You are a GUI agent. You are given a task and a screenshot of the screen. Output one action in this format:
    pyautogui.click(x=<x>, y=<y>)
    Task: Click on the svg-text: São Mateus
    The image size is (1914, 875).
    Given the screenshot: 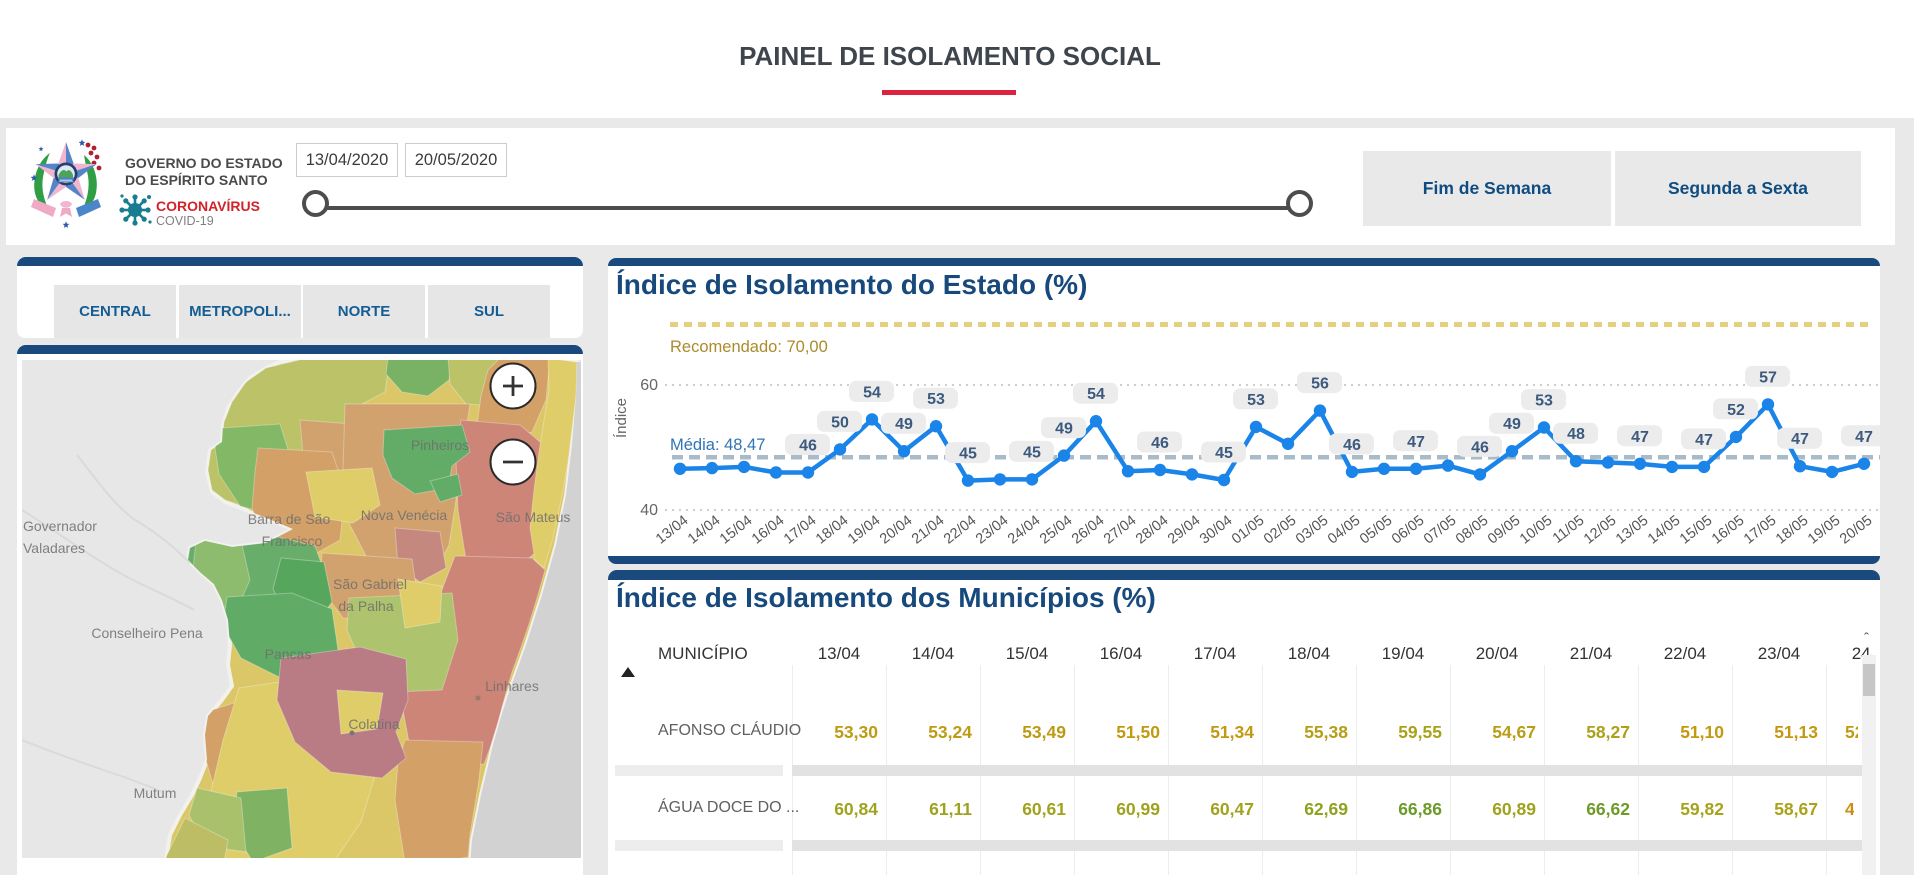 What is the action you would take?
    pyautogui.click(x=533, y=517)
    